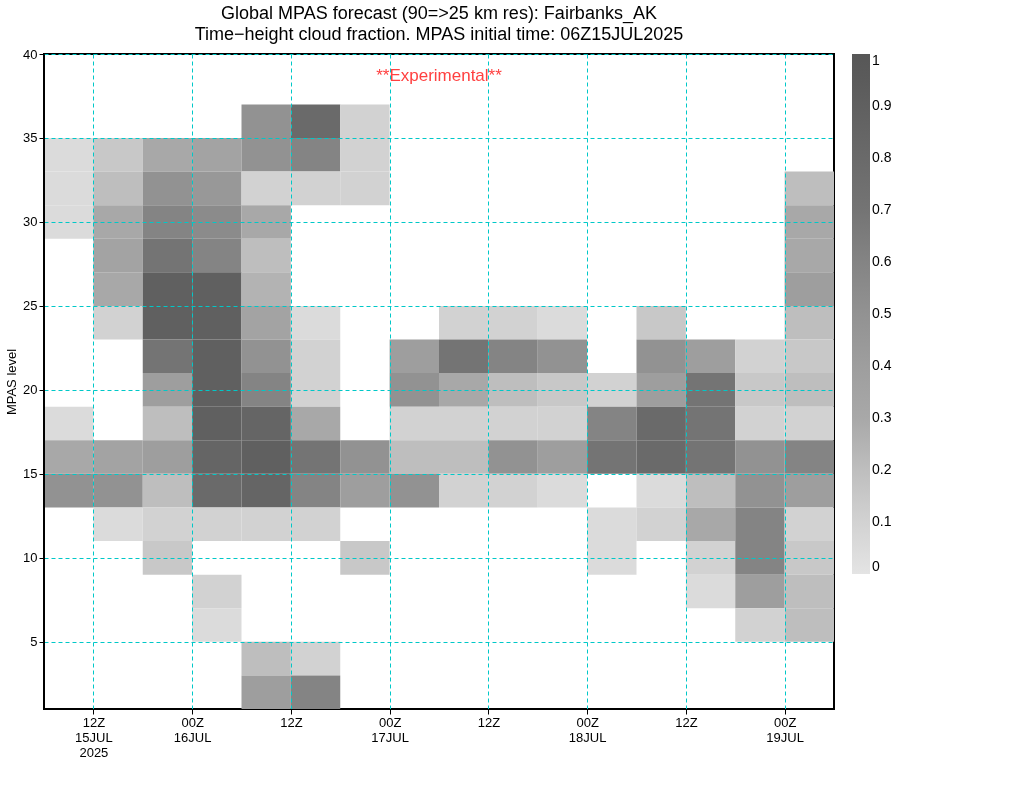 This screenshot has width=1024, height=800. What do you see at coordinates (192, 729) in the screenshot?
I see `x-tick-label: 00Z 16JUL` at bounding box center [192, 729].